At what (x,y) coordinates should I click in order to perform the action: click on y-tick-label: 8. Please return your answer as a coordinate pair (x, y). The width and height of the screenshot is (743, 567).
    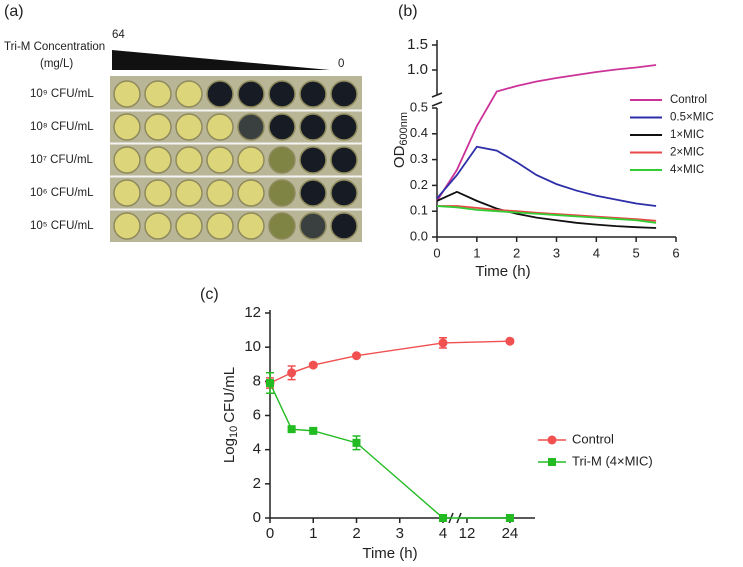
    Looking at the image, I should click on (257, 380).